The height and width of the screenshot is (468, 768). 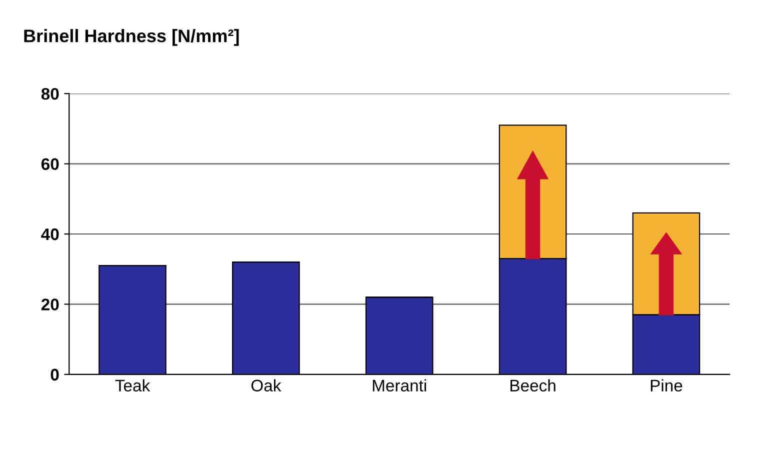 What do you see at coordinates (666, 385) in the screenshot?
I see `x-tick-label: Pine` at bounding box center [666, 385].